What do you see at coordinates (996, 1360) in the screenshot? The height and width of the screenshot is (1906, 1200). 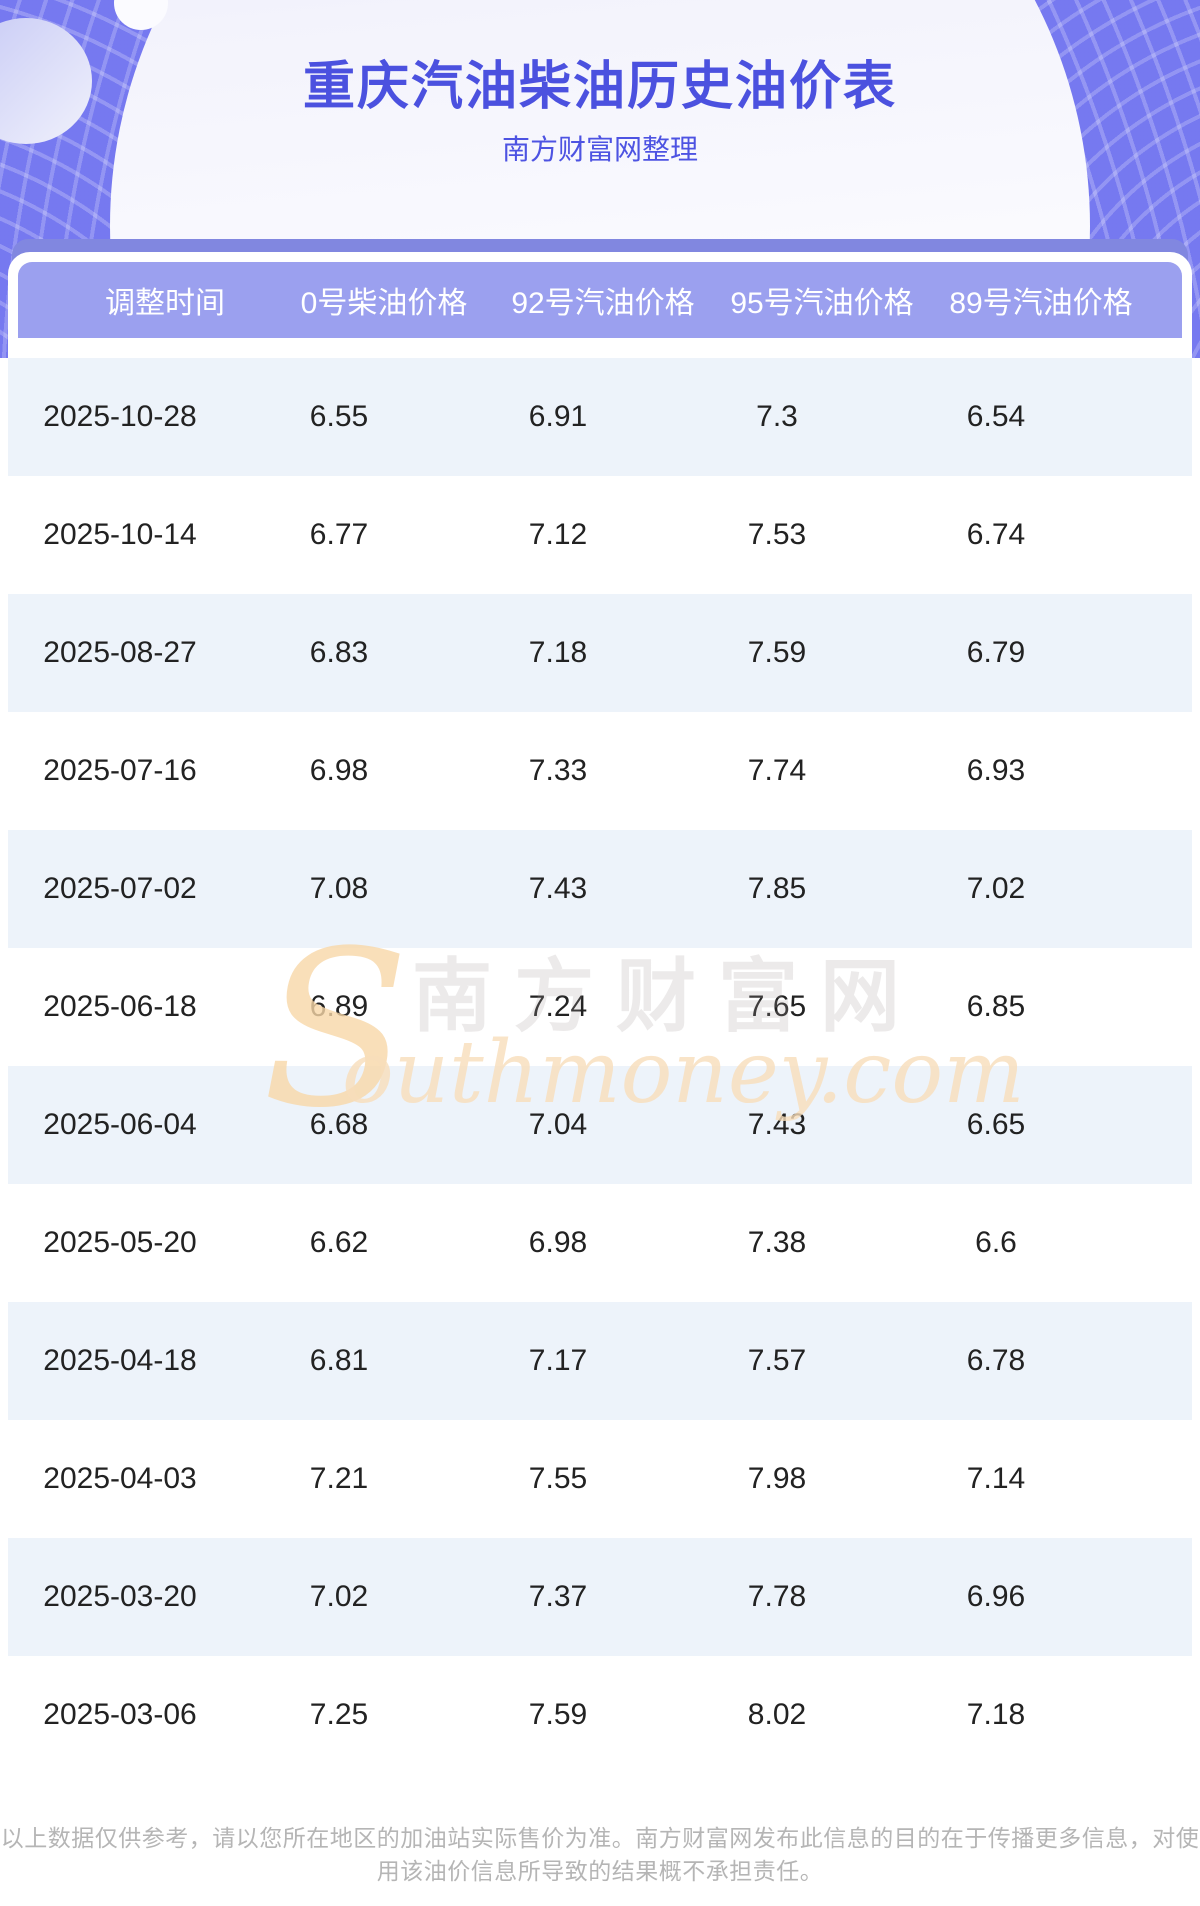 I see `price-value: 6.78` at bounding box center [996, 1360].